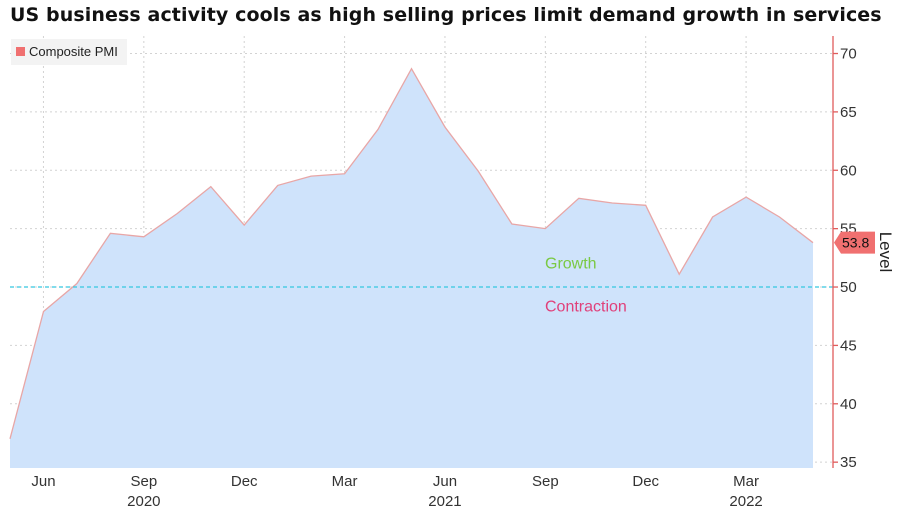 Image resolution: width=900 pixels, height=510 pixels. What do you see at coordinates (745, 501) in the screenshot?
I see `x-year-label-2022: 2022` at bounding box center [745, 501].